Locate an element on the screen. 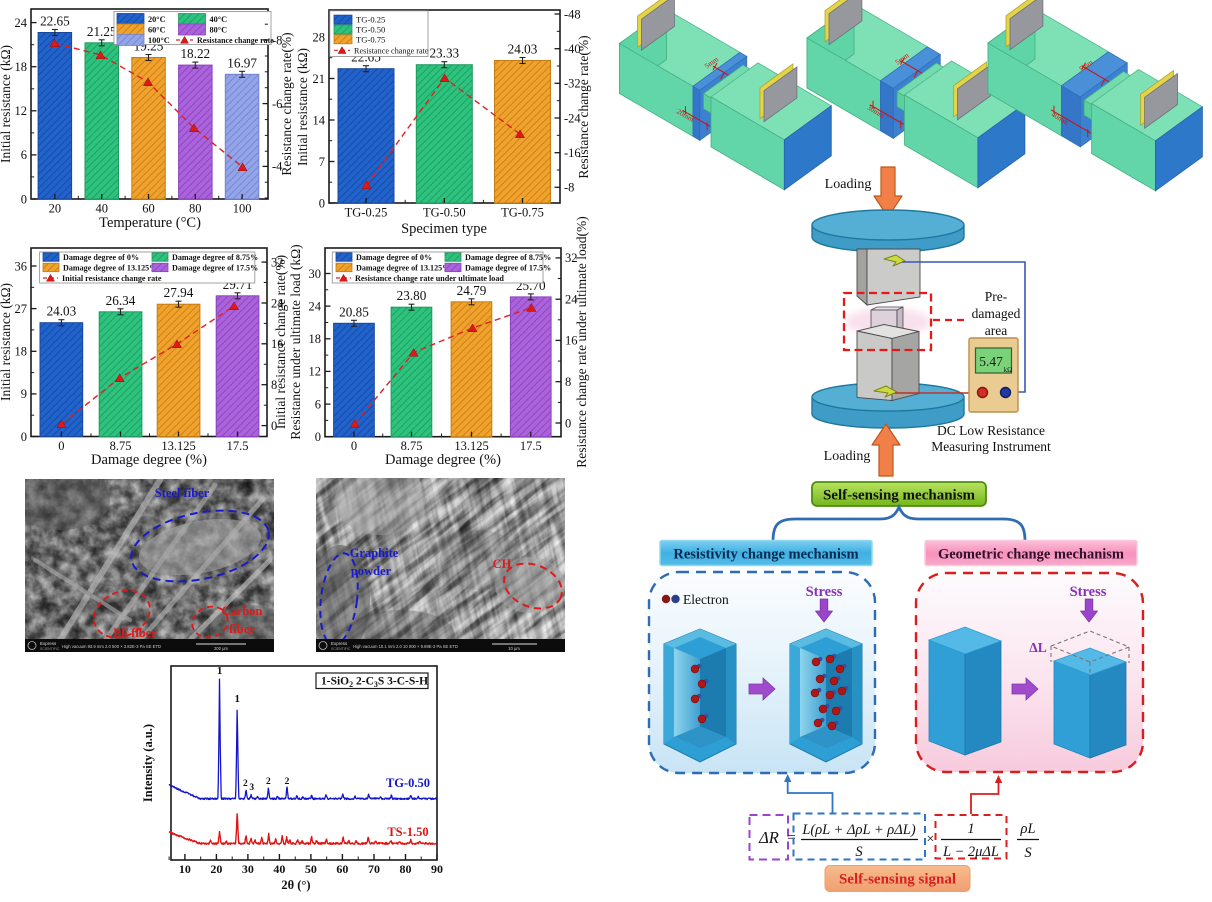  svg-text: SCIENTIFIC is located at coordinates (50, 649).